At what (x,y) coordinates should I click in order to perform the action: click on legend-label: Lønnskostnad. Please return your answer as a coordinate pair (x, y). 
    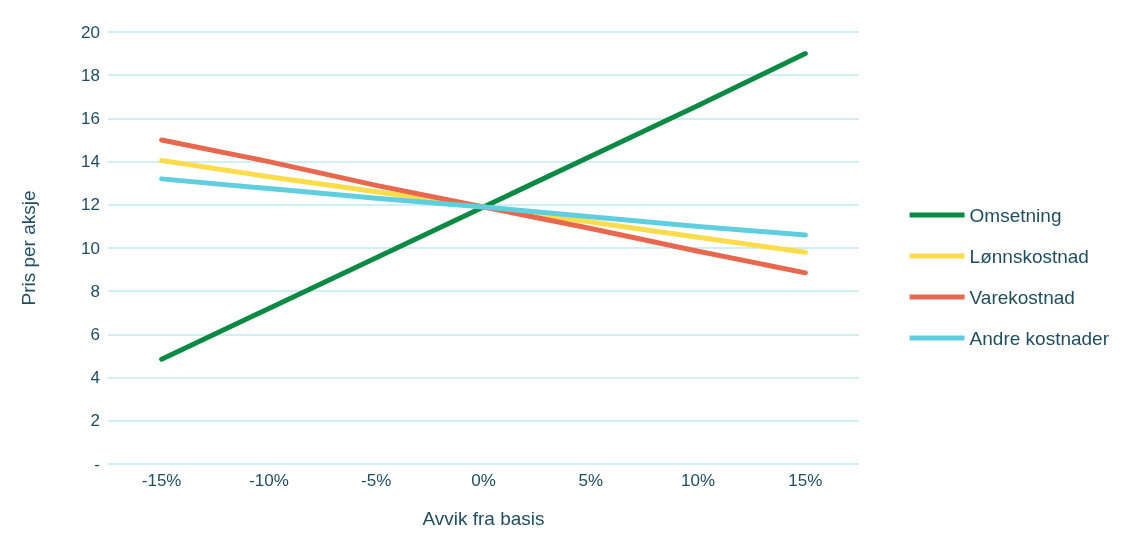
    Looking at the image, I should click on (1029, 256).